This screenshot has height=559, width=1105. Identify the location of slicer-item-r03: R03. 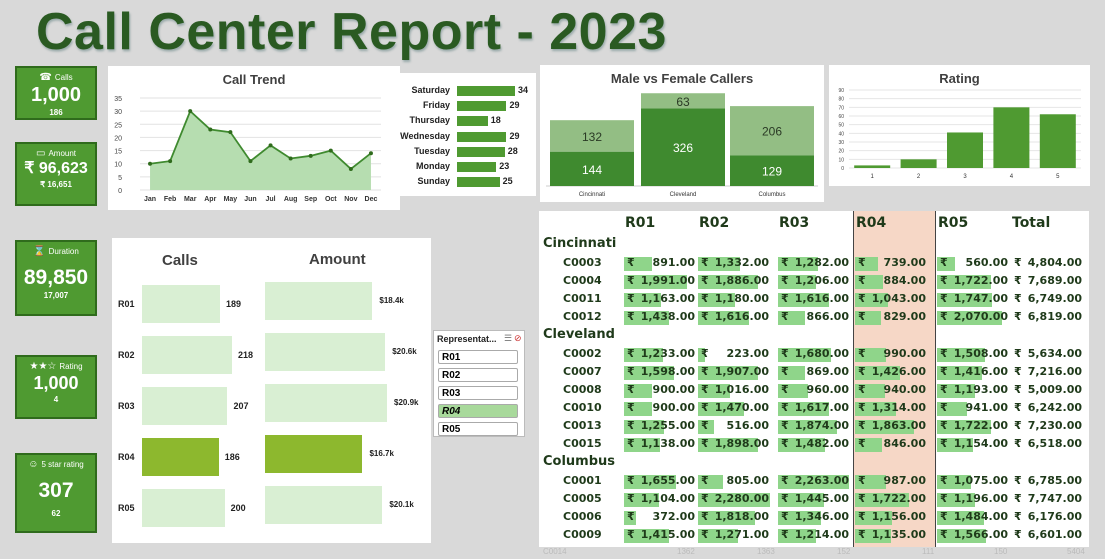
(478, 393).